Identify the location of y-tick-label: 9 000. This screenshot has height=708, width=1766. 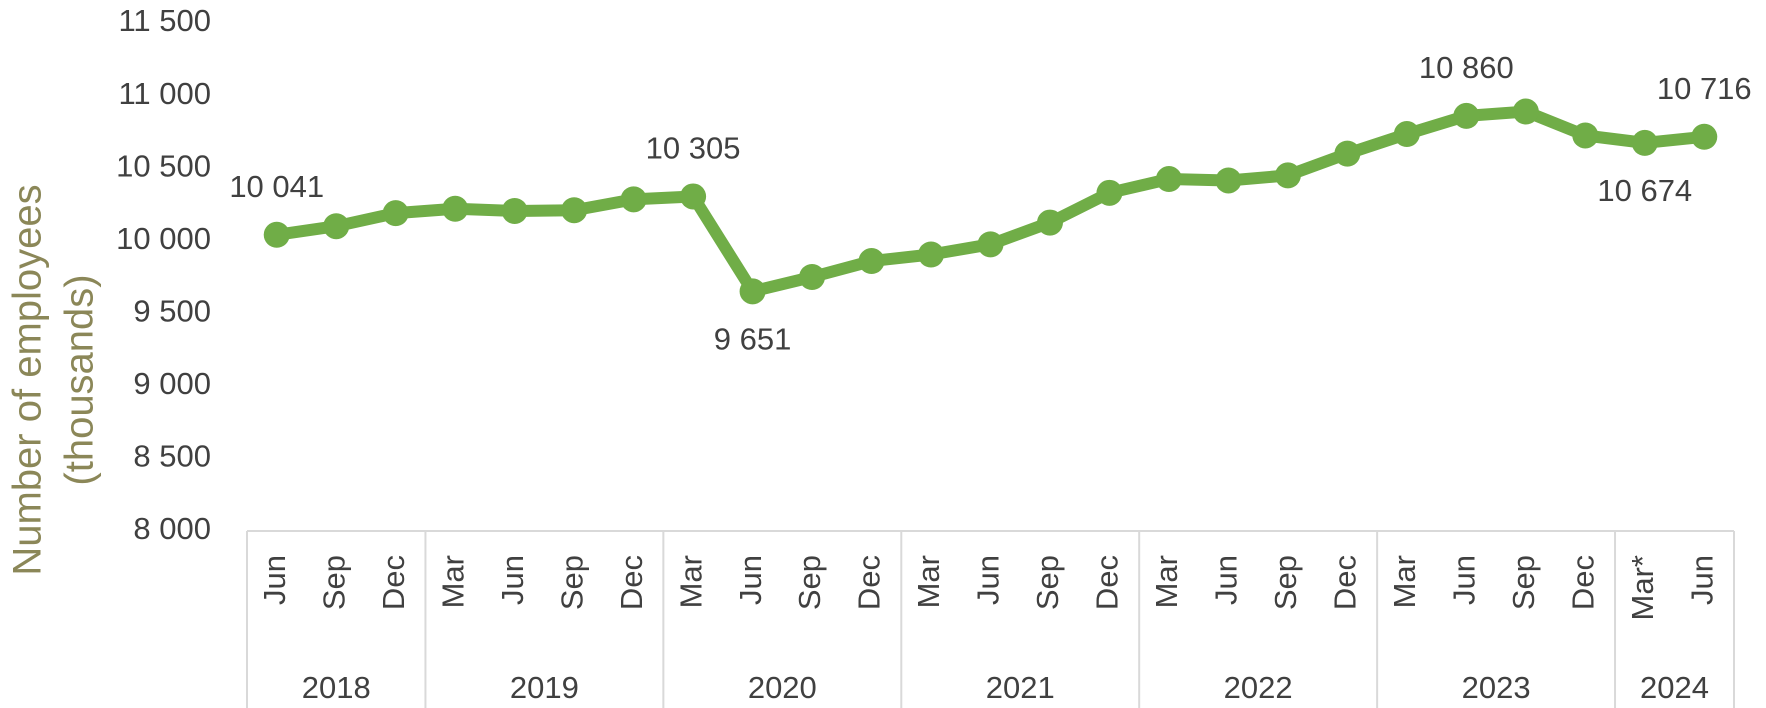
(172, 383).